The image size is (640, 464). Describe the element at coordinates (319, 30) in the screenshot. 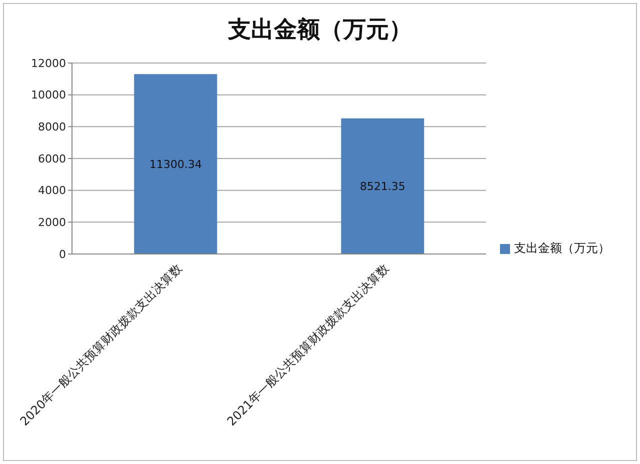

I see `chart-title: 支出金额（万元）` at that location.